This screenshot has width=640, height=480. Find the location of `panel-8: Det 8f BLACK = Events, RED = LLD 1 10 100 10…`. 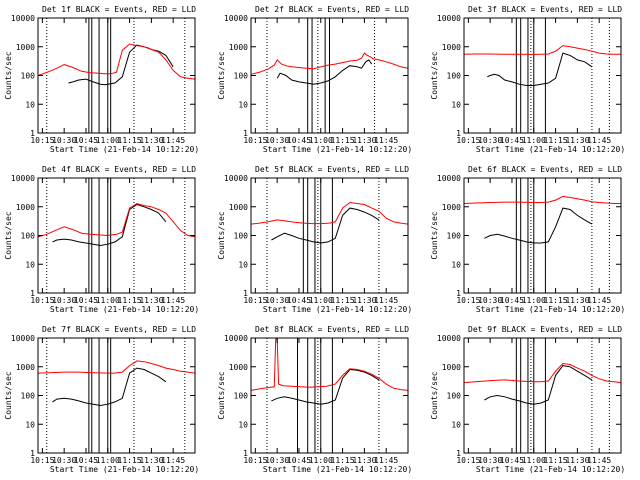

panel-8: Det 8f BLACK = Events, RED = LLD 1 10 100 10… is located at coordinates (314, 399).